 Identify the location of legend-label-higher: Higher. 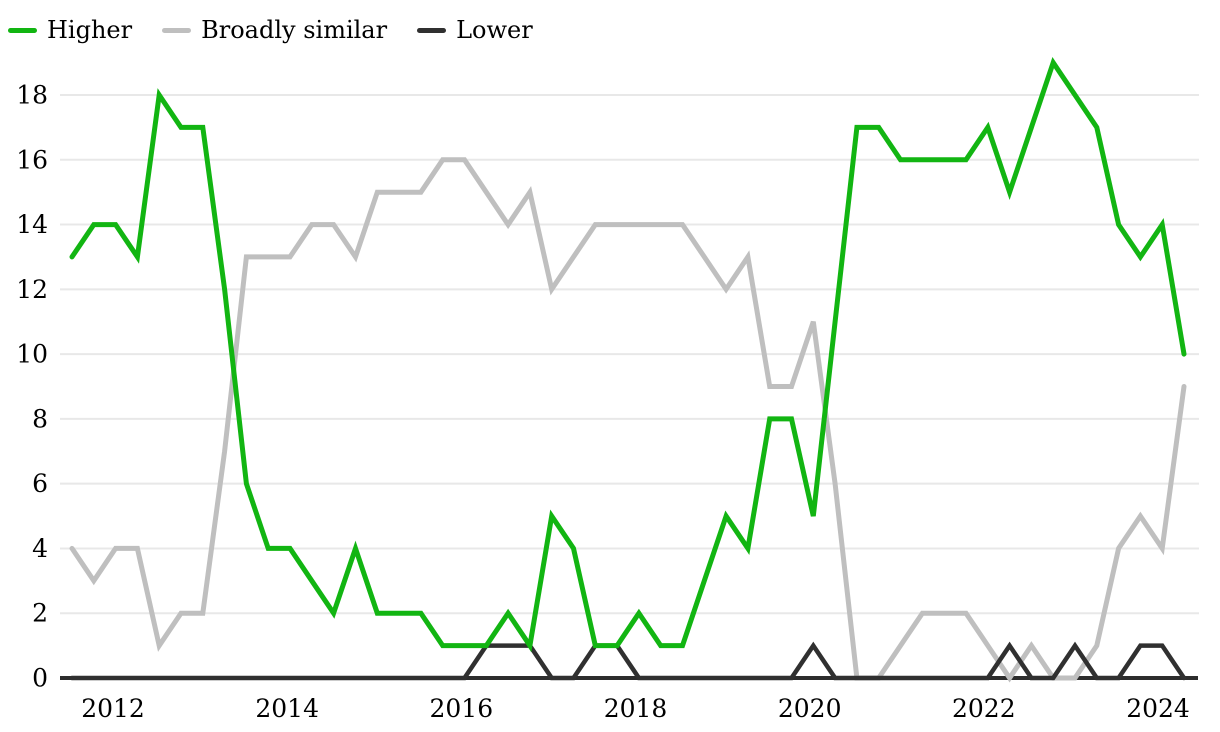
(90, 30).